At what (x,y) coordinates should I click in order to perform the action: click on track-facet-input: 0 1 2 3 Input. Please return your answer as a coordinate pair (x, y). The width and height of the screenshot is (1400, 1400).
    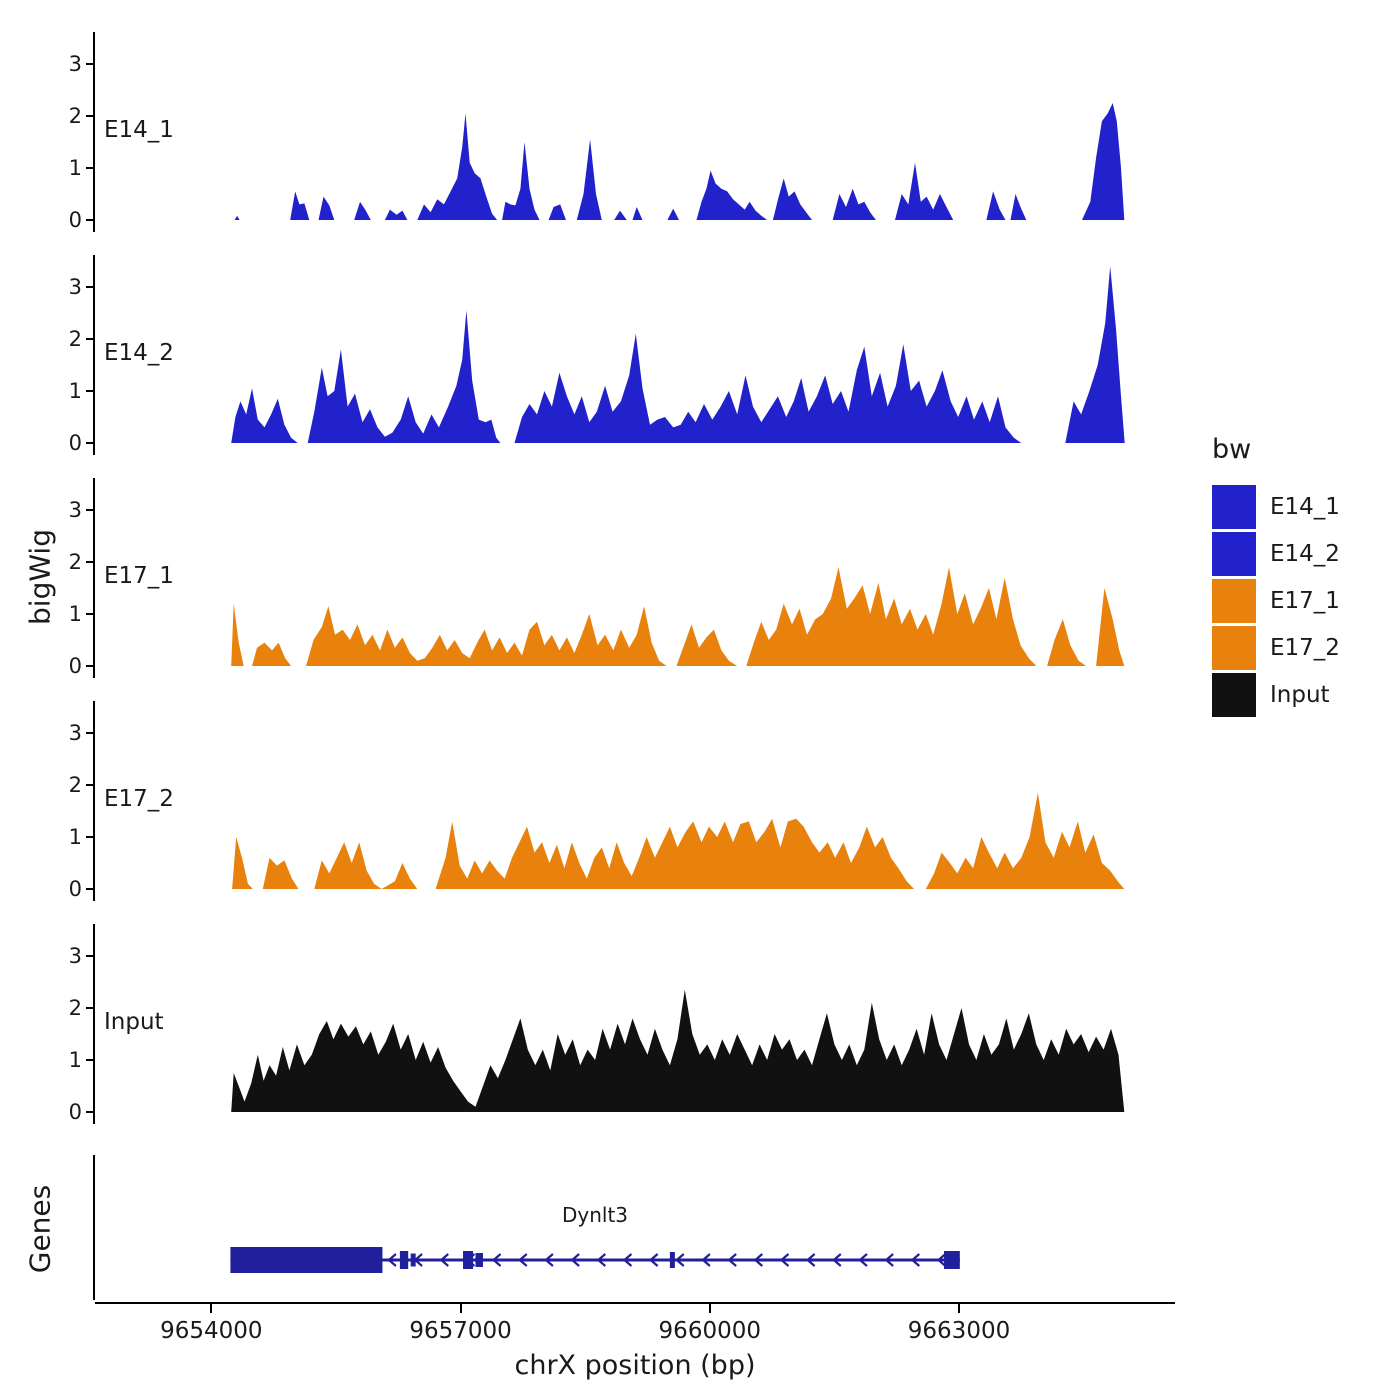
    Looking at the image, I should click on (590, 1024).